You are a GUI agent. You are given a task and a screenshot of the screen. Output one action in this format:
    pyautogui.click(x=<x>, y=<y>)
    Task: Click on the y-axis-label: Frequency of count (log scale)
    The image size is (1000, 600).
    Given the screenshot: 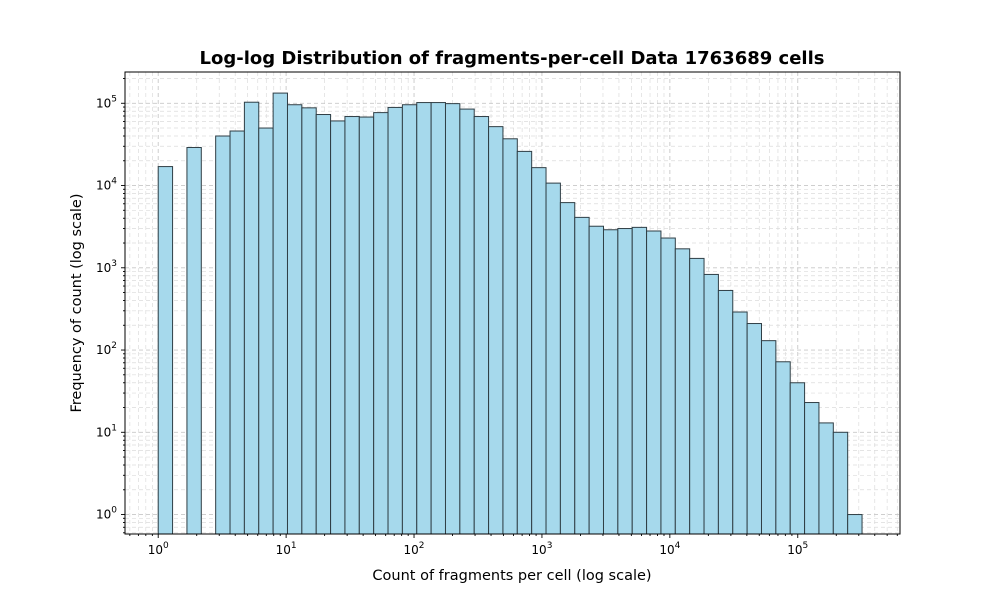 What is the action you would take?
    pyautogui.click(x=77, y=302)
    